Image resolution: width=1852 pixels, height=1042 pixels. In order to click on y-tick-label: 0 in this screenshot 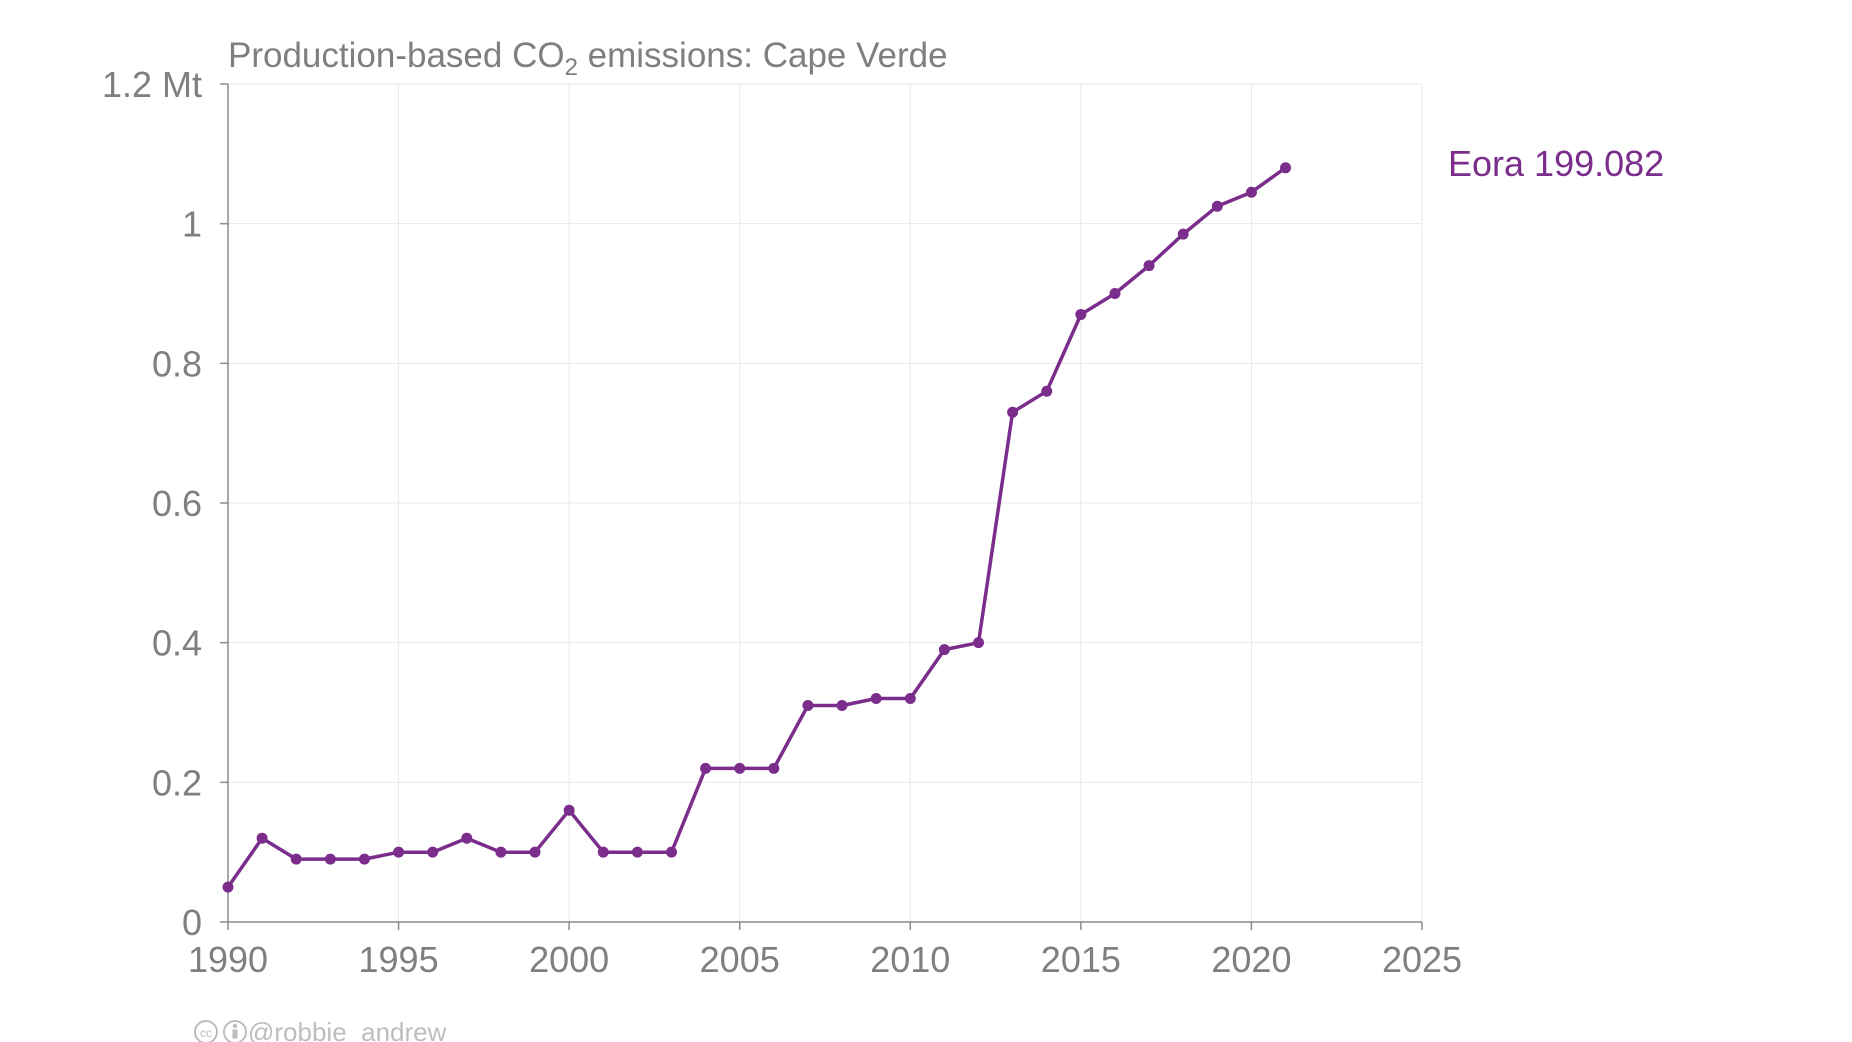, I will do `click(192, 922)`.